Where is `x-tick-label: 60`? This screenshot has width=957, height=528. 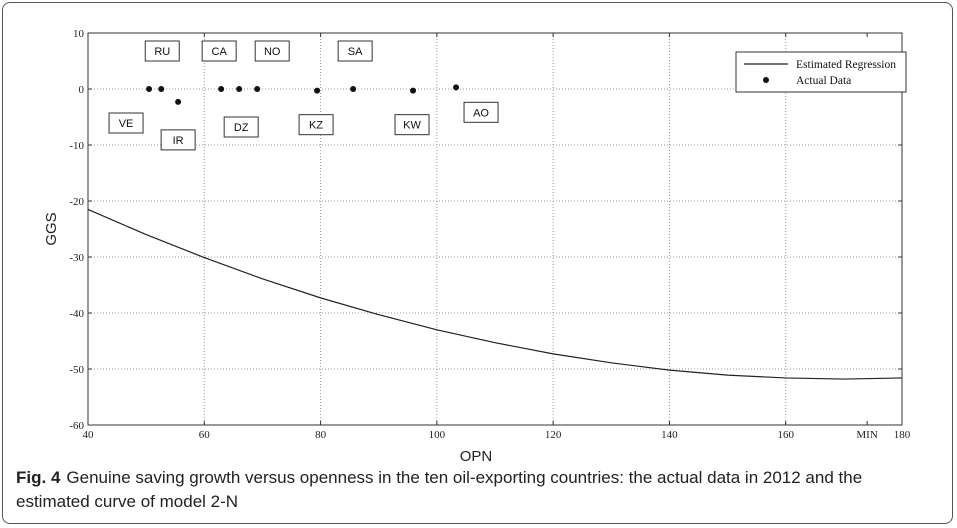 x-tick-label: 60 is located at coordinates (205, 435).